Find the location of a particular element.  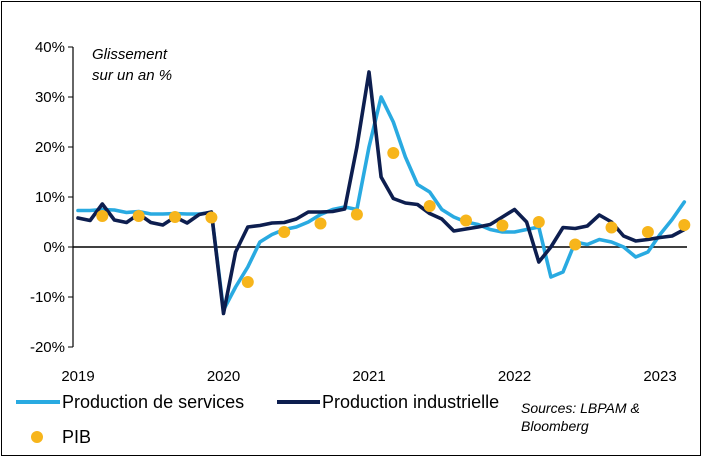

y-tick-label: -20% is located at coordinates (47, 347).